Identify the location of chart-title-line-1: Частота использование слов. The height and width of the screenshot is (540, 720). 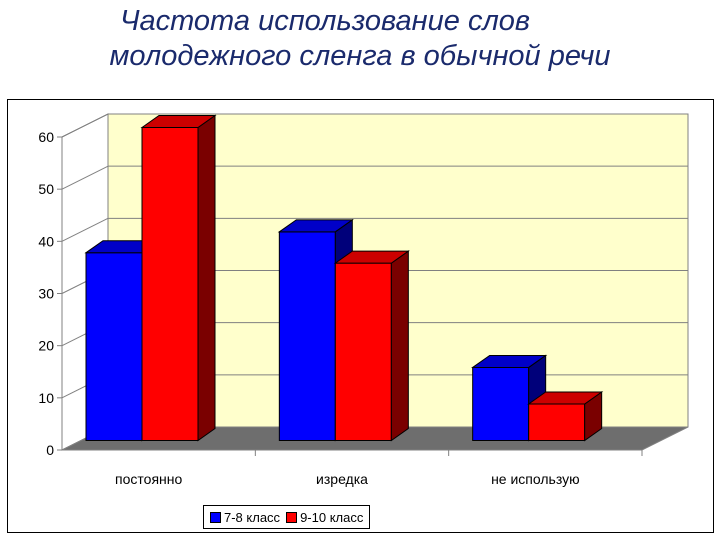
(325, 21).